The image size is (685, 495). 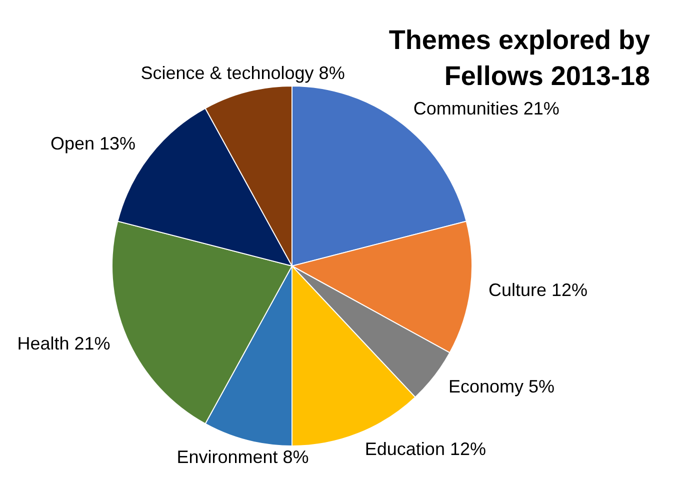 I want to click on slice-label: Education 12%, so click(x=425, y=449).